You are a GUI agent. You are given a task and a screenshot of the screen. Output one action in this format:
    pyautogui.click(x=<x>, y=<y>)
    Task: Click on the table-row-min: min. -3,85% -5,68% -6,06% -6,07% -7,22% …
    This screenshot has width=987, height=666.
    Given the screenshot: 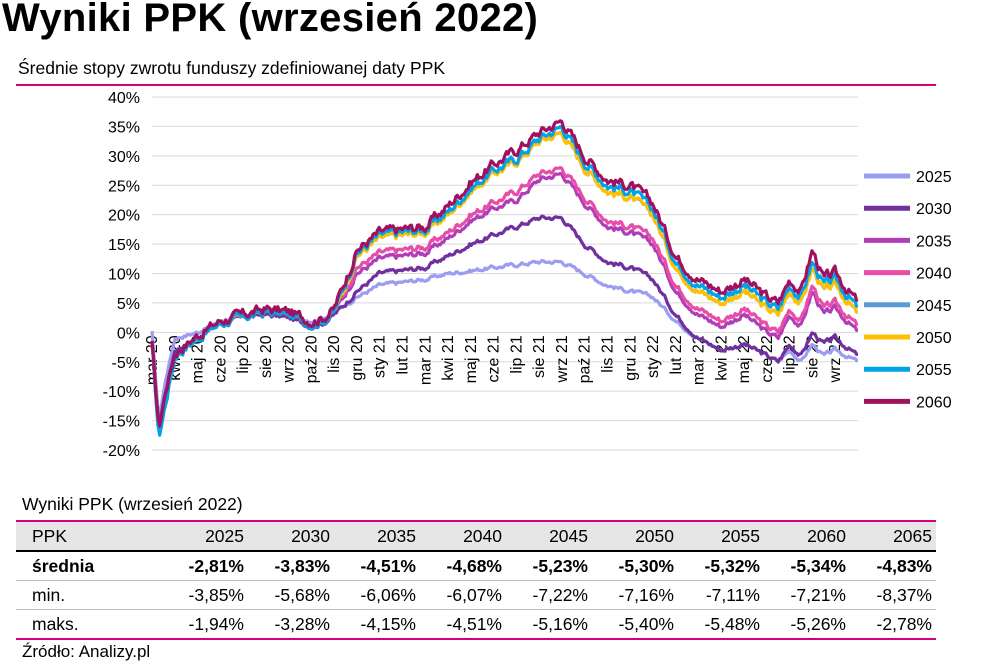 What is the action you would take?
    pyautogui.click(x=476, y=595)
    